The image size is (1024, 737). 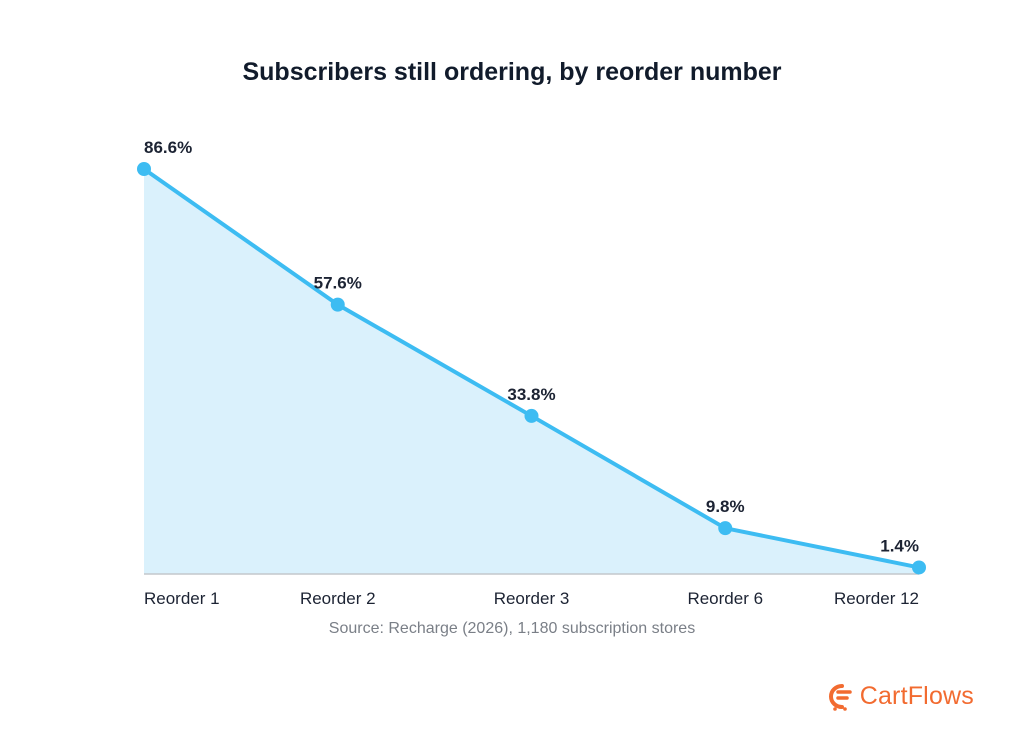 What do you see at coordinates (338, 598) in the screenshot?
I see `x-tick-label: Reorder 2` at bounding box center [338, 598].